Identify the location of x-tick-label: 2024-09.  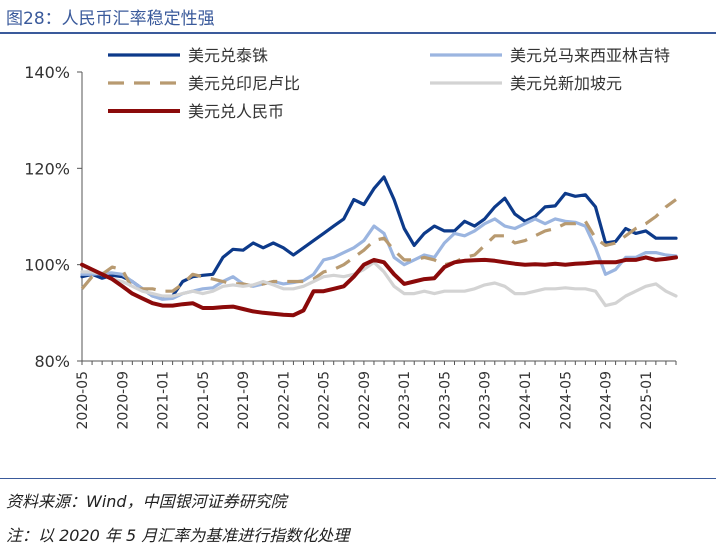
(607, 400).